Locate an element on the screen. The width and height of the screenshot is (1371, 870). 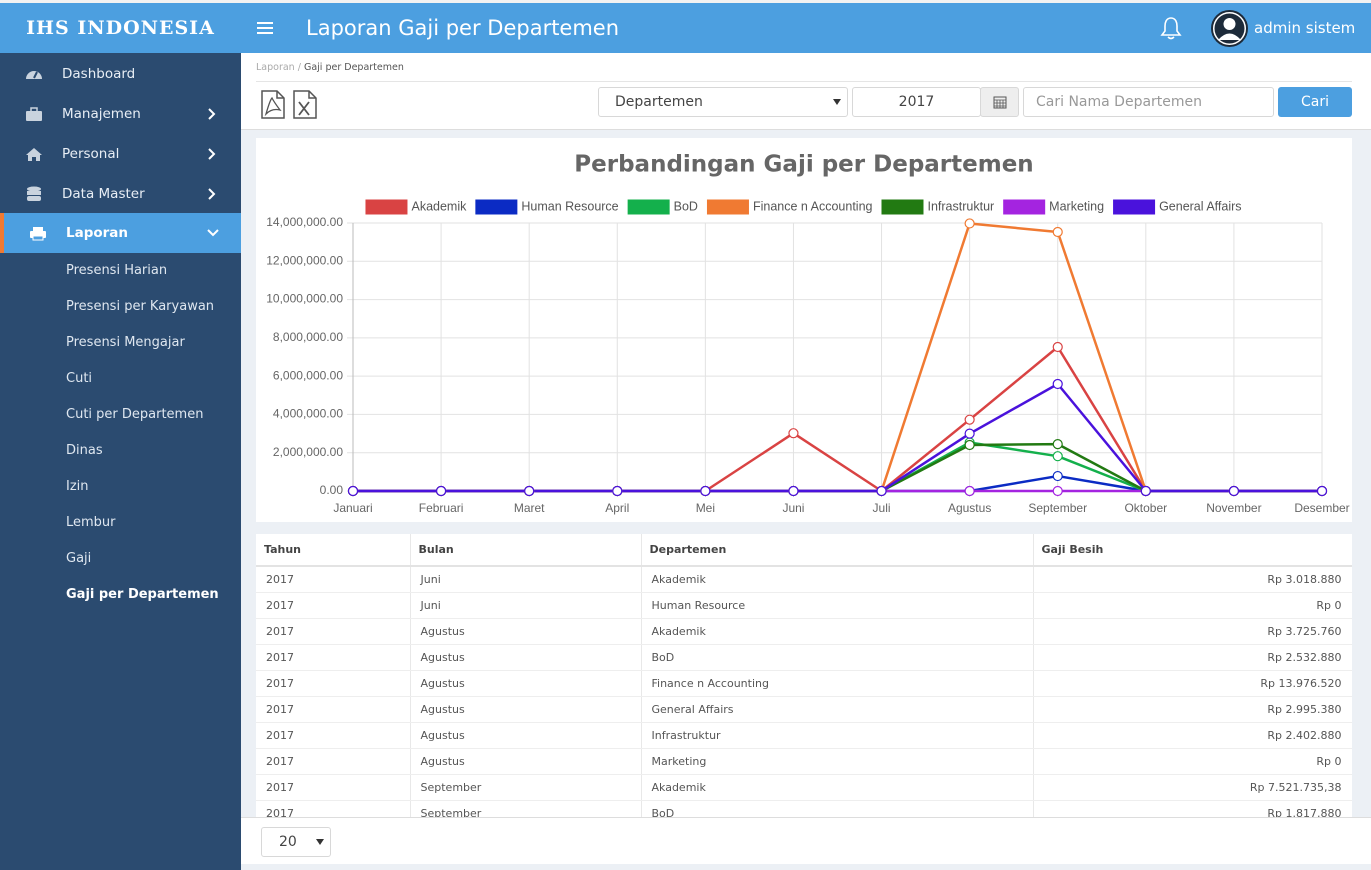
legend-item: BoD is located at coordinates (662, 207).